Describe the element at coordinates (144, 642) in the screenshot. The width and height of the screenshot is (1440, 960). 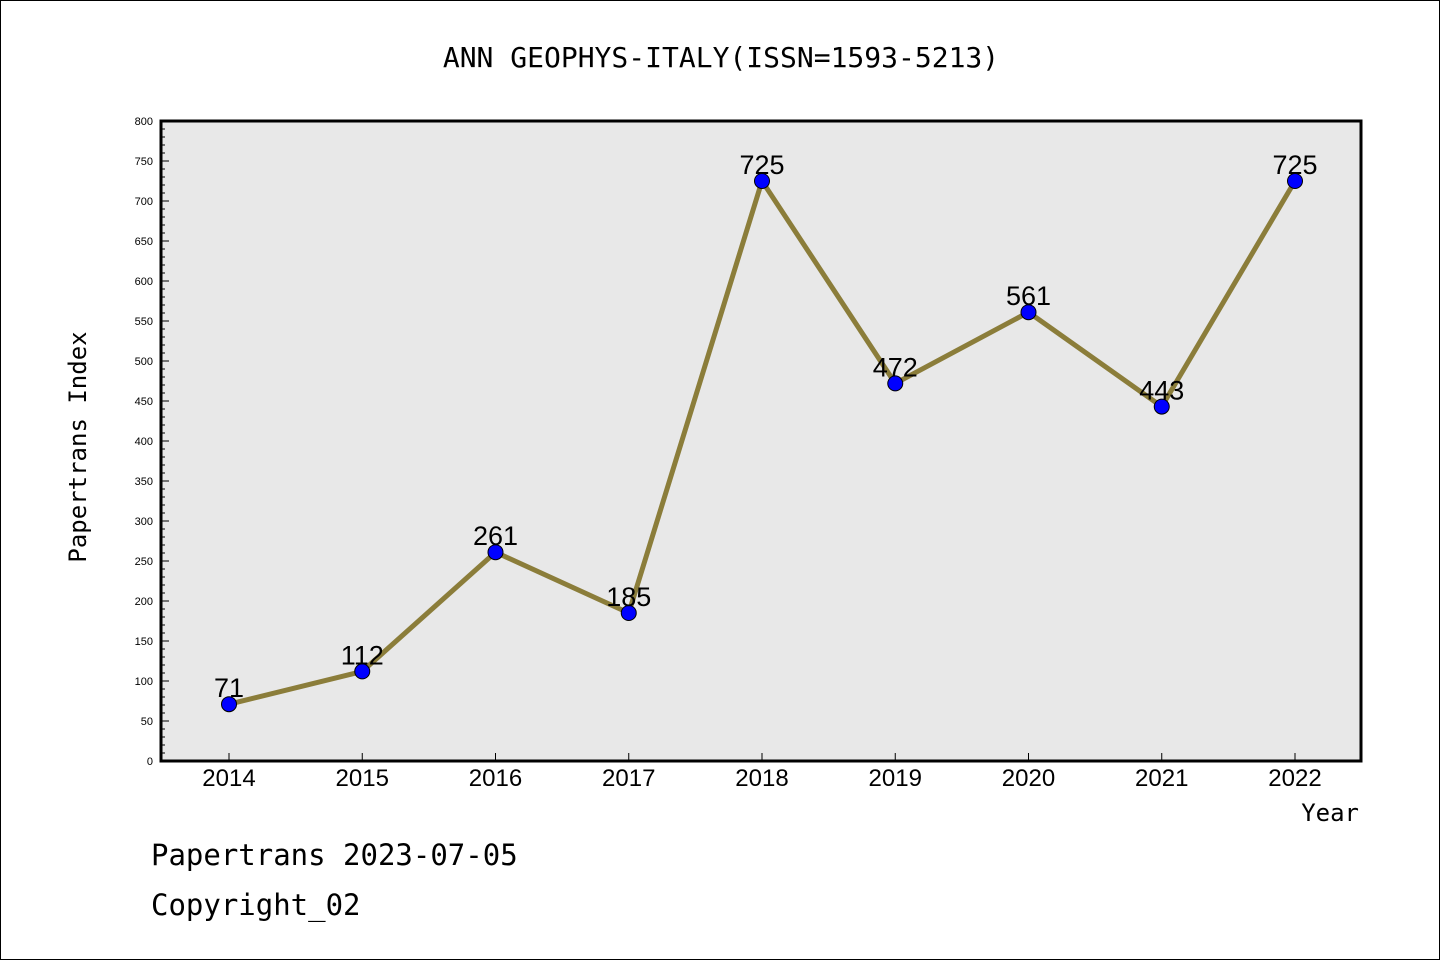
I see `y-tick-label: 150` at that location.